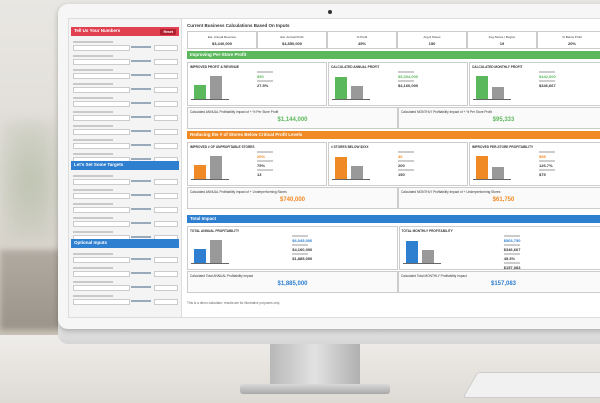  I want to click on reset-button: Reset, so click(168, 31).